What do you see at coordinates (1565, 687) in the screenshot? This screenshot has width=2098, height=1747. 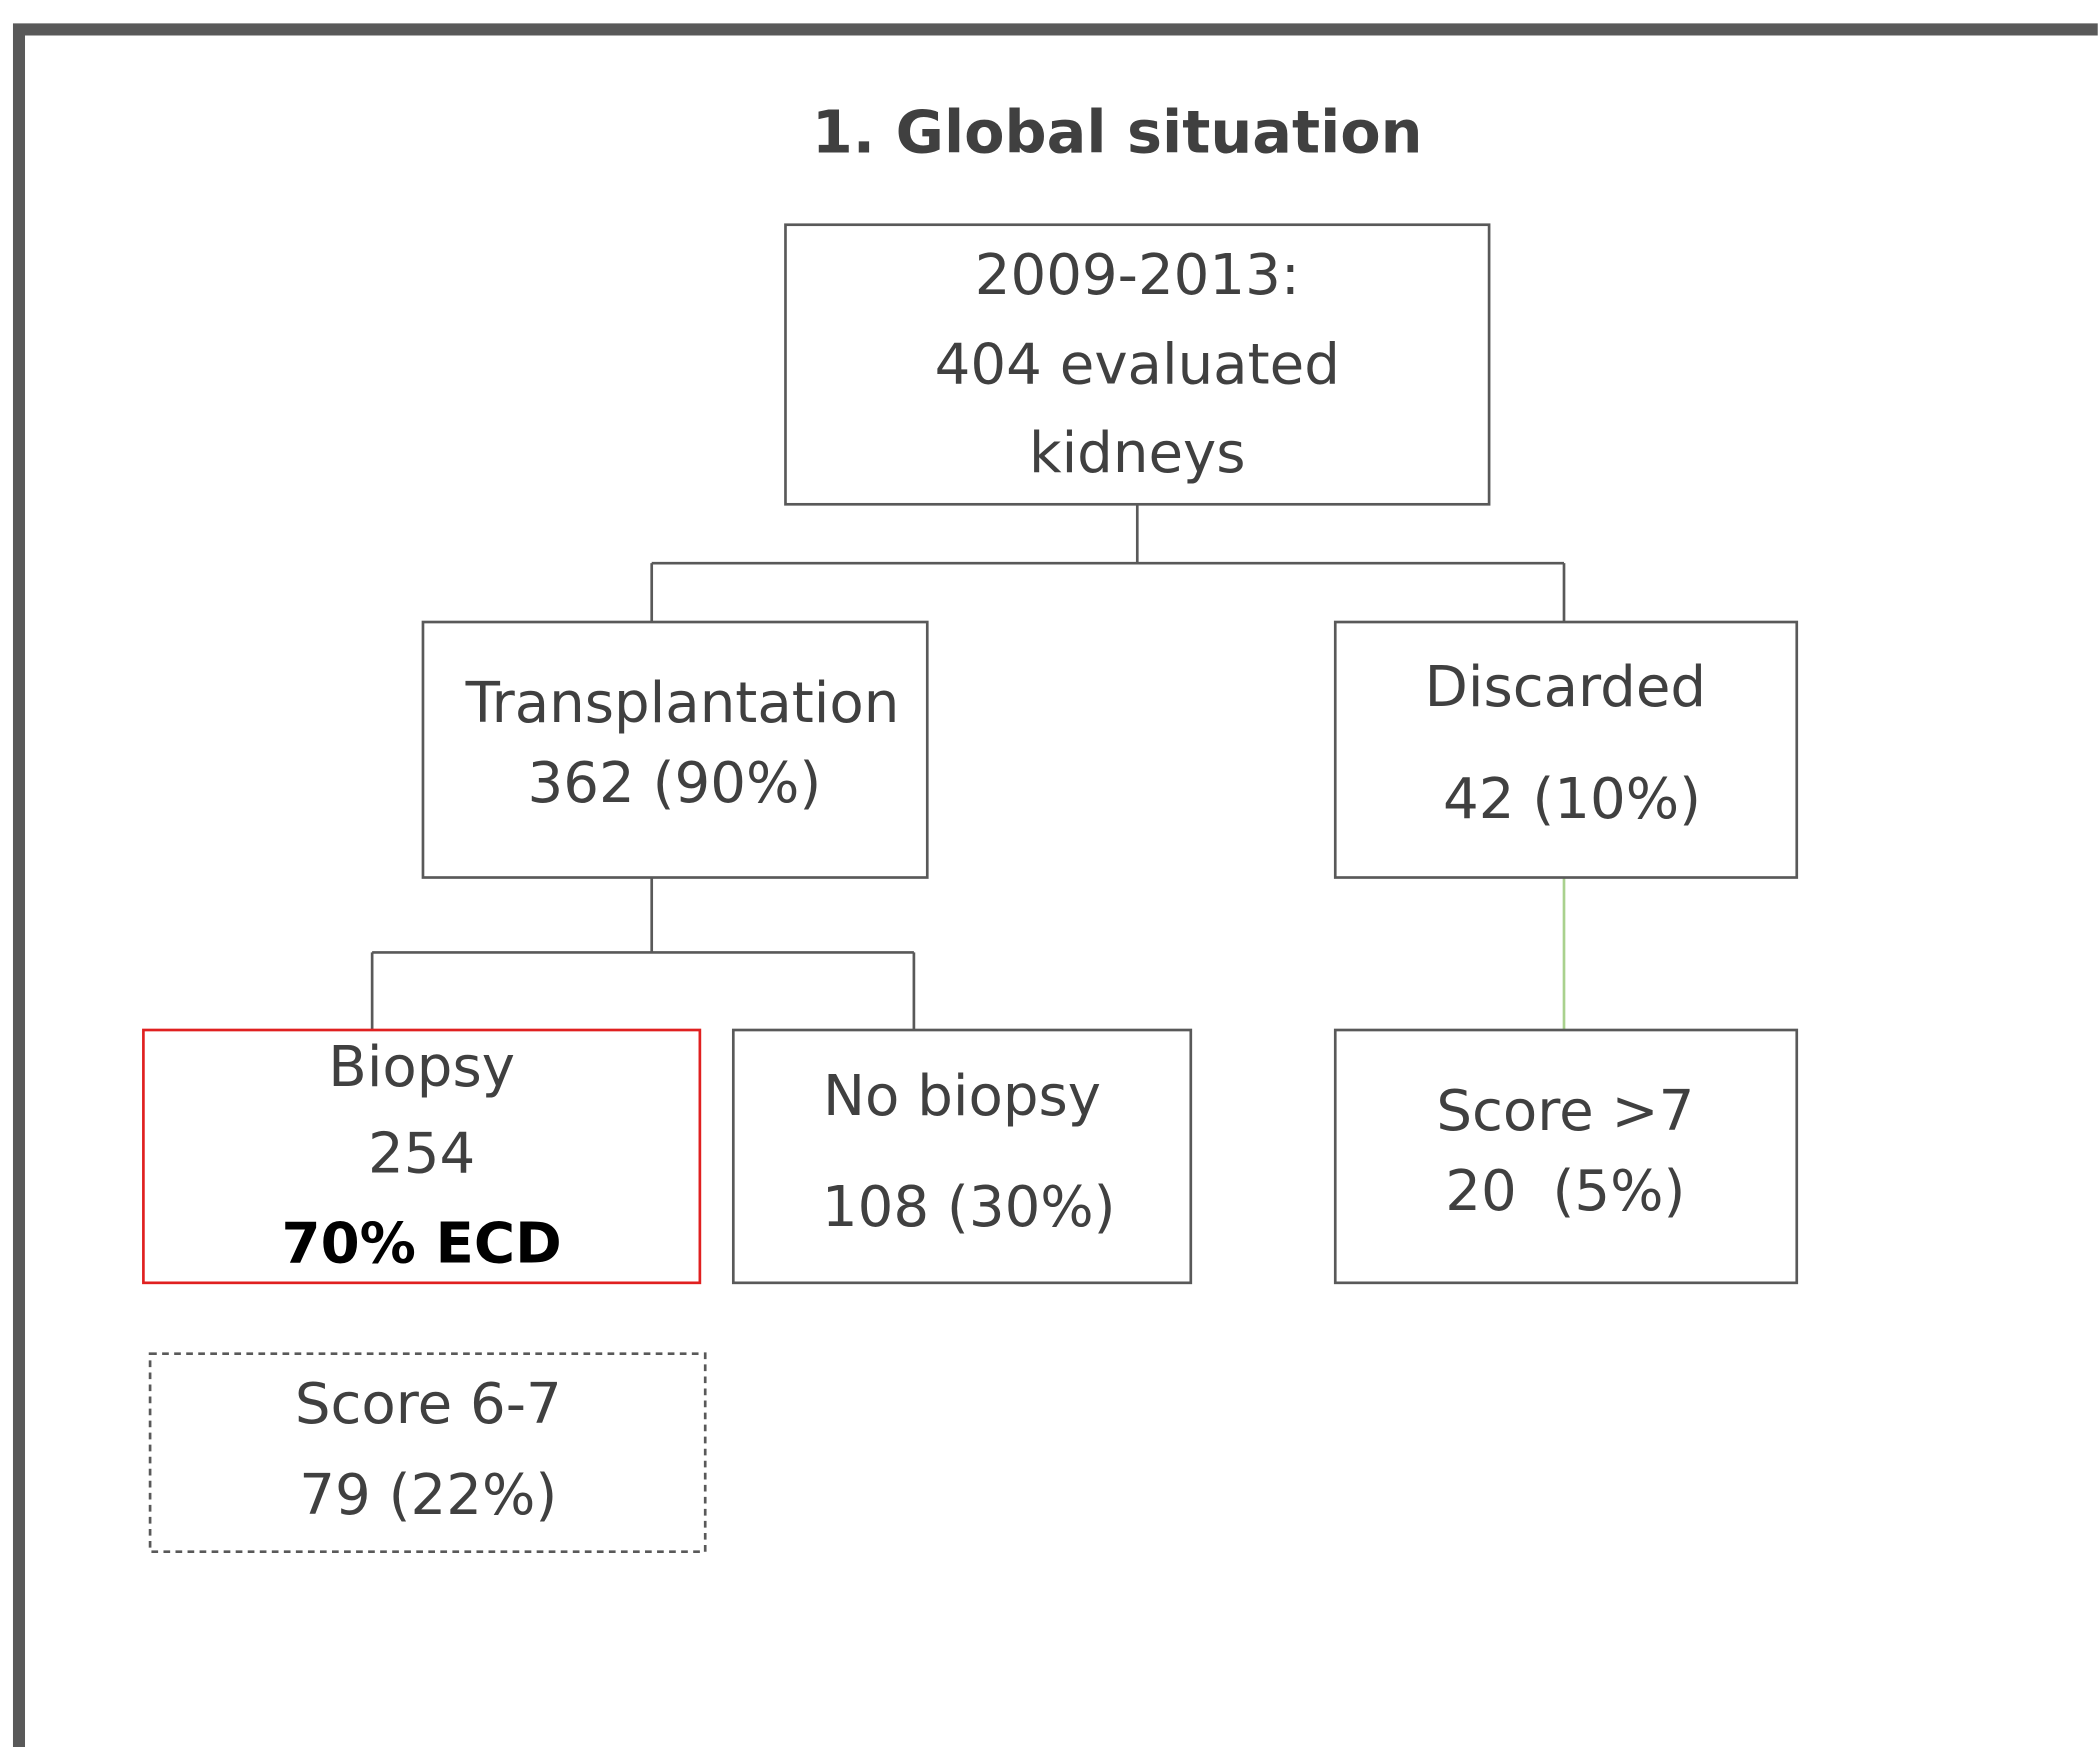 I see `node-text: Discarded` at bounding box center [1565, 687].